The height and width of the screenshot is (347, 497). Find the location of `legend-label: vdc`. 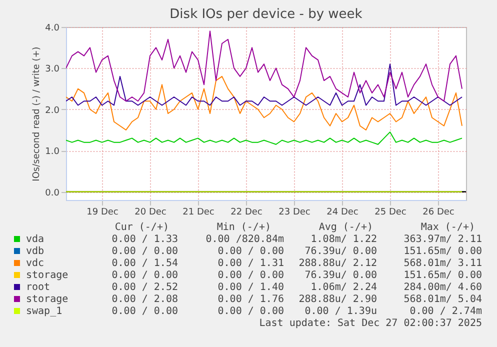

legend-label: vdc is located at coordinates (35, 263).